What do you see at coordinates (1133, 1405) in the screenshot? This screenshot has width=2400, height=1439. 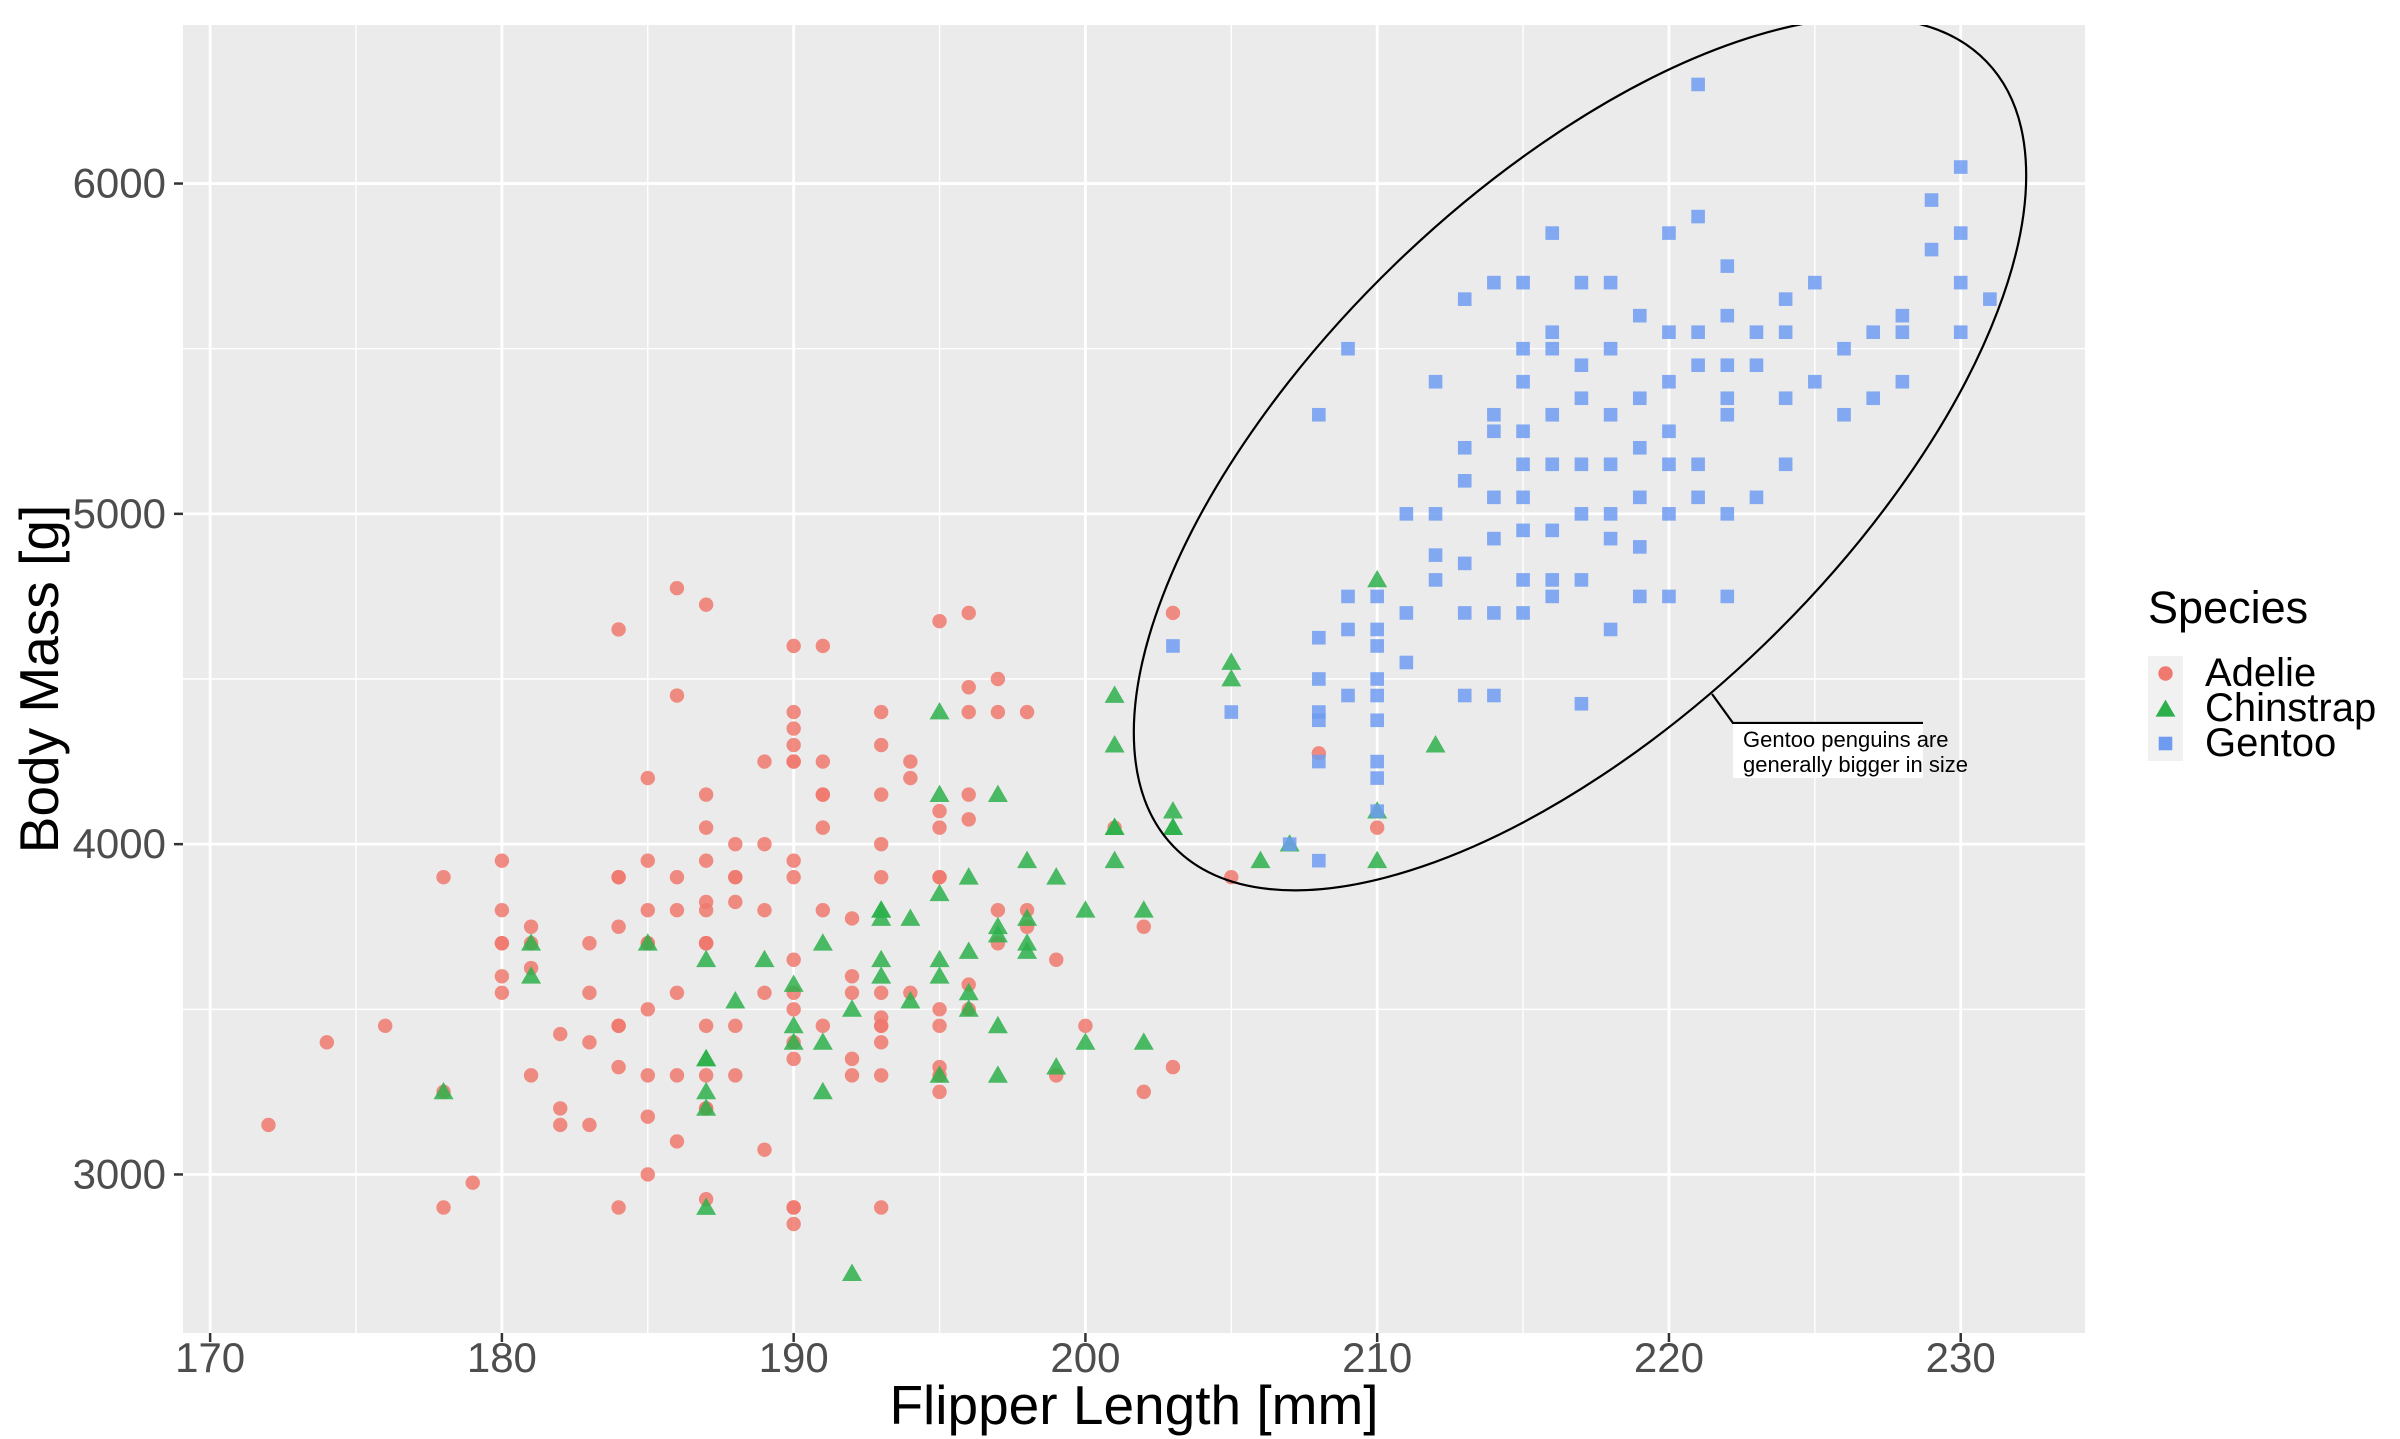 I see `x-axis-title: Flipper Length [mm]` at bounding box center [1133, 1405].